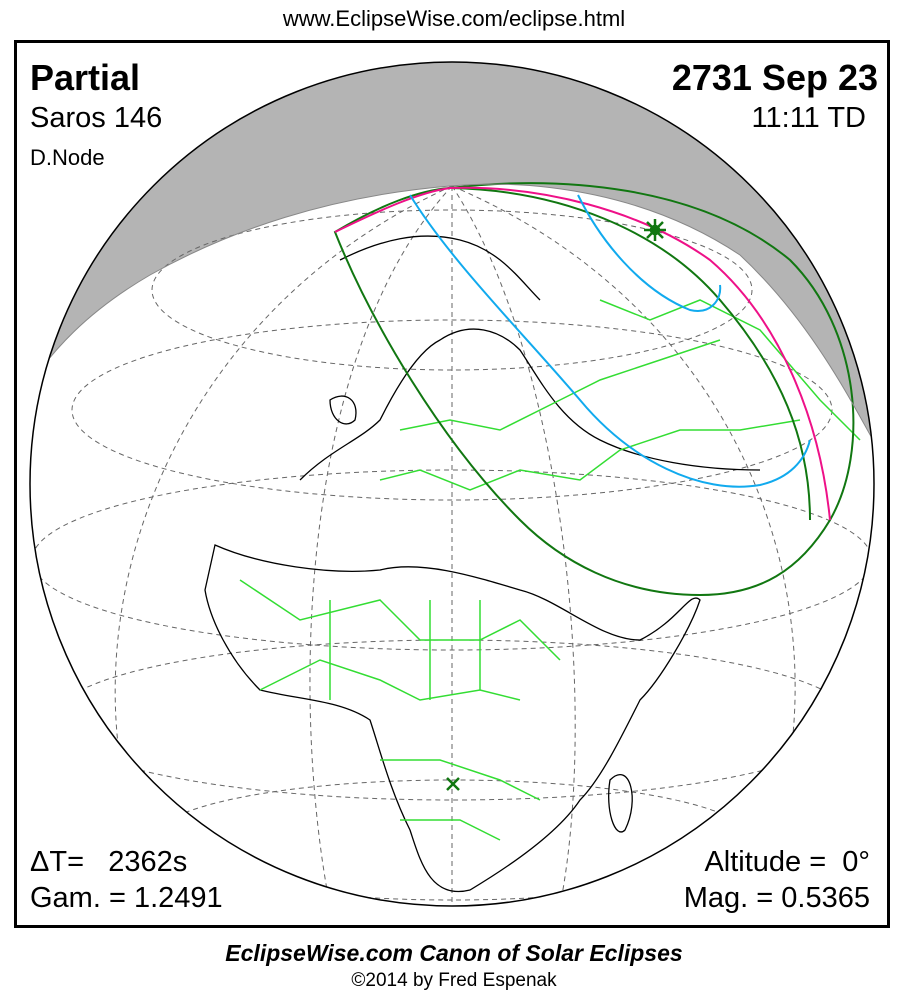 The height and width of the screenshot is (1004, 908). I want to click on rise-set-loop, so click(649, 253).